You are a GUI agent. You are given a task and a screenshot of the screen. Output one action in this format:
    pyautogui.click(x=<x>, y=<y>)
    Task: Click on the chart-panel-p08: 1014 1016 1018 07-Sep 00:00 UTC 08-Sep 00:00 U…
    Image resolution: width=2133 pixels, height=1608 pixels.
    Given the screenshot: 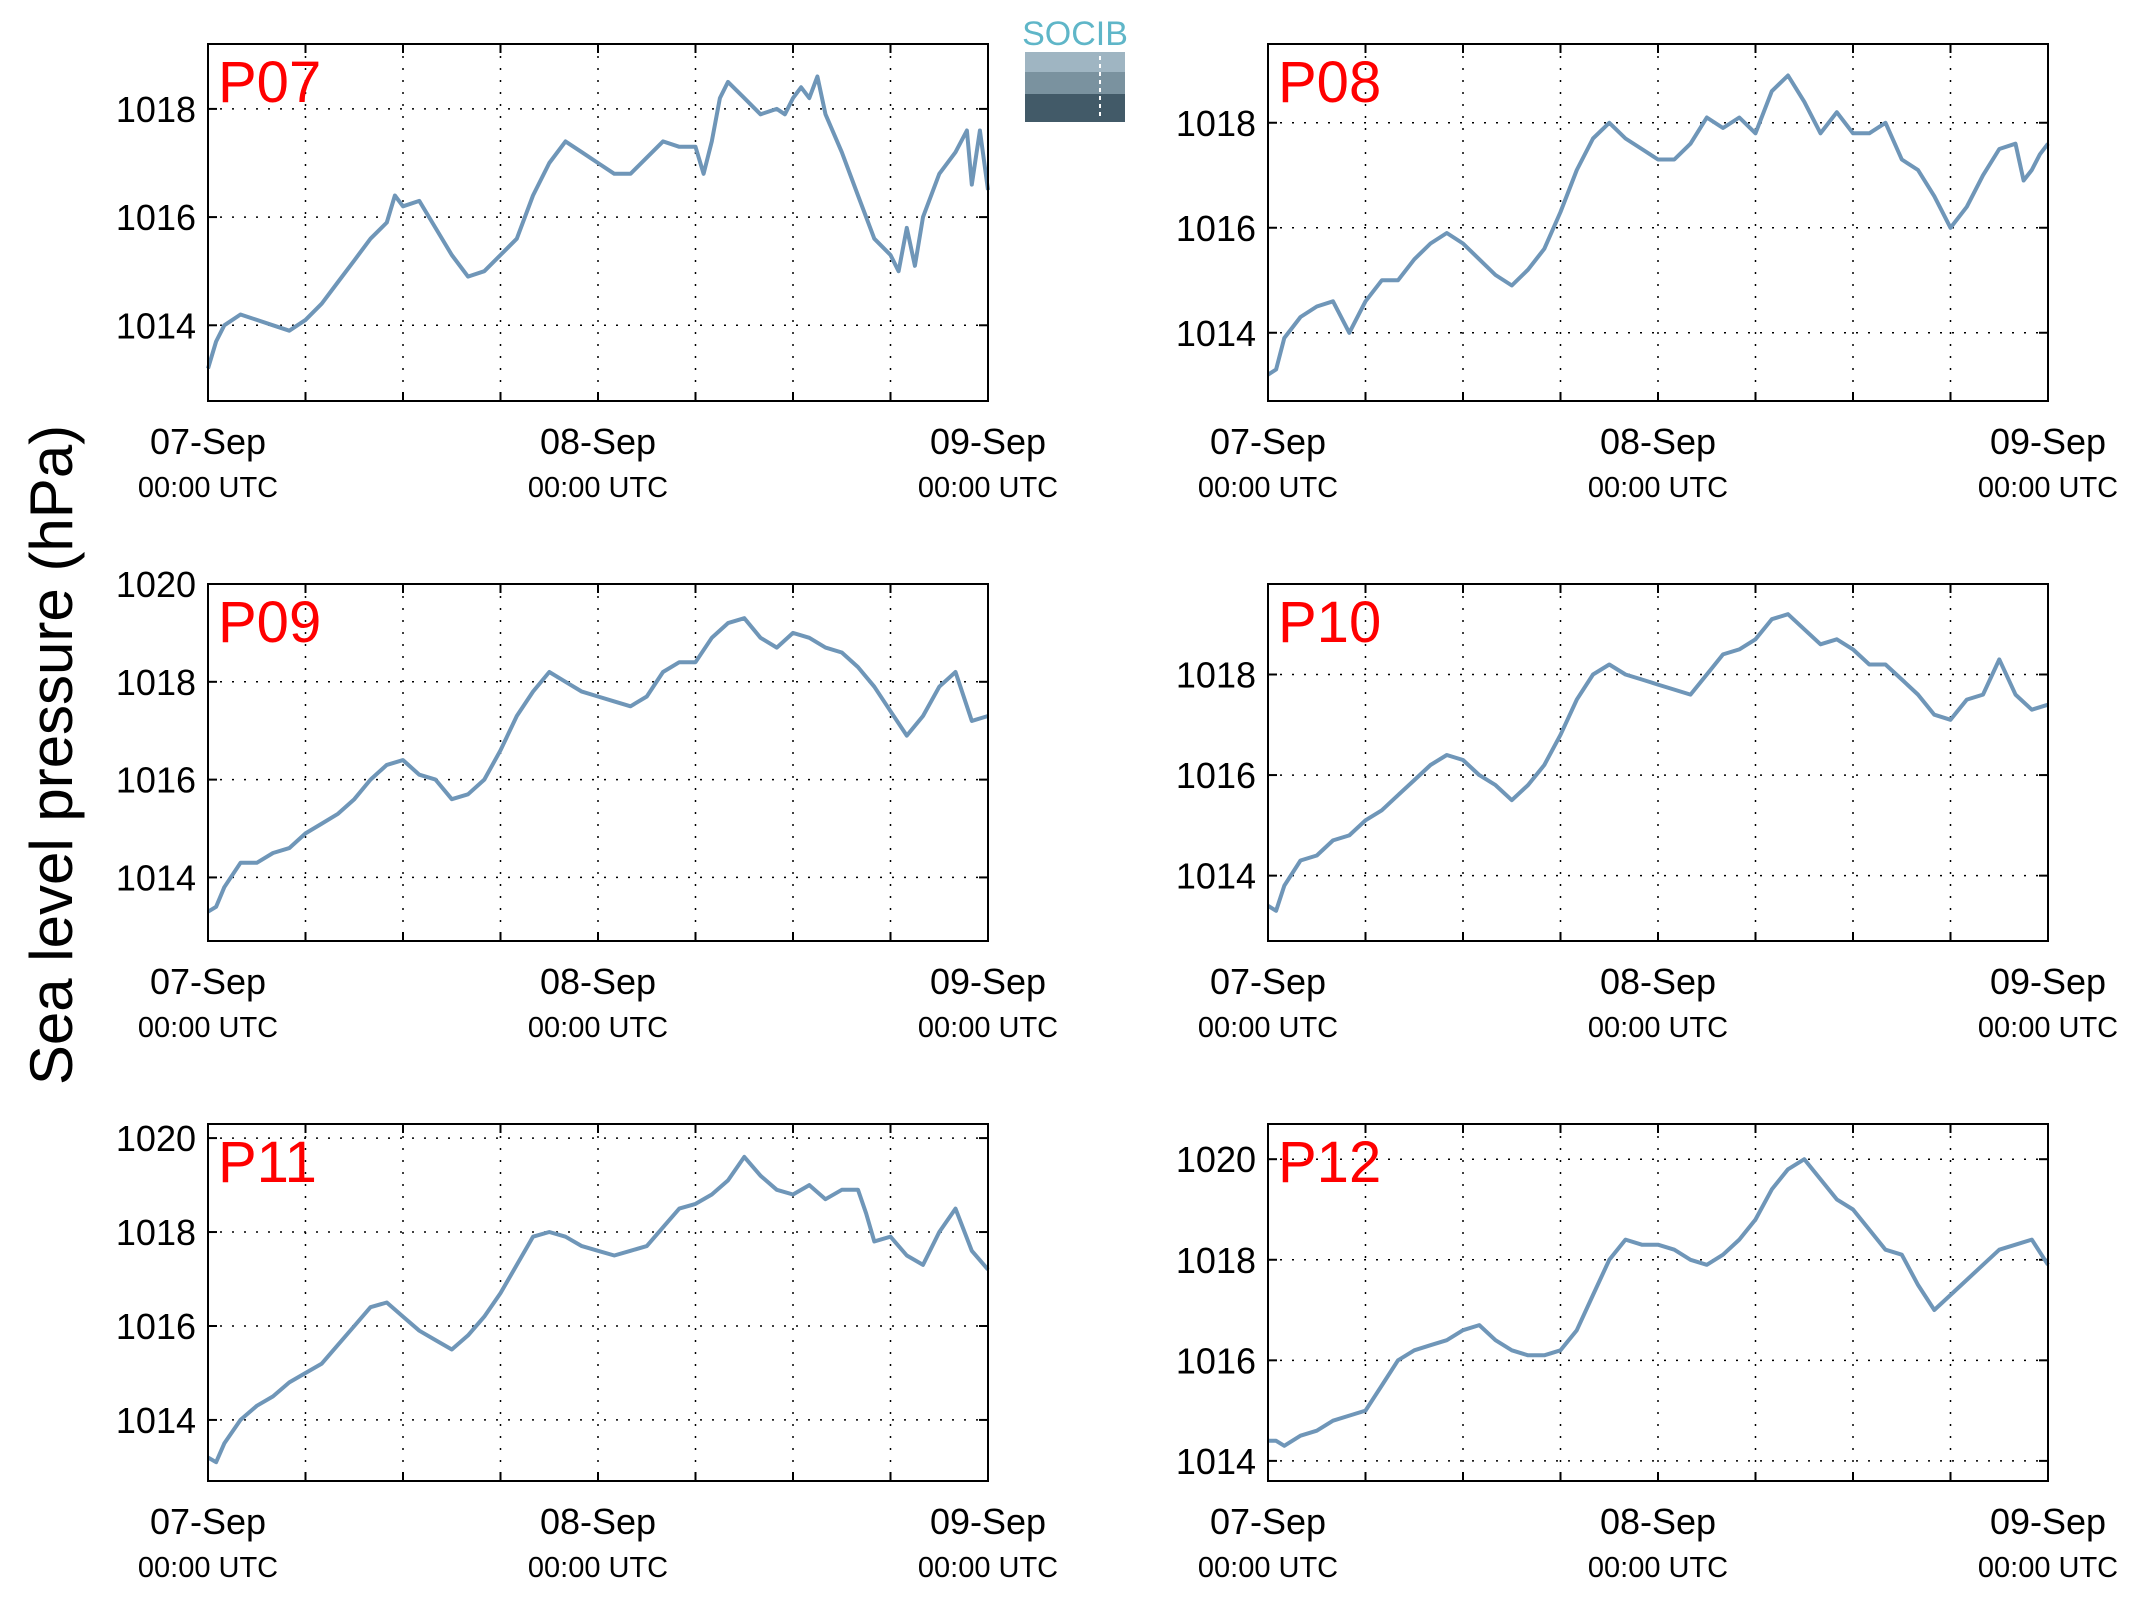 What is the action you would take?
    pyautogui.click(x=1647, y=273)
    